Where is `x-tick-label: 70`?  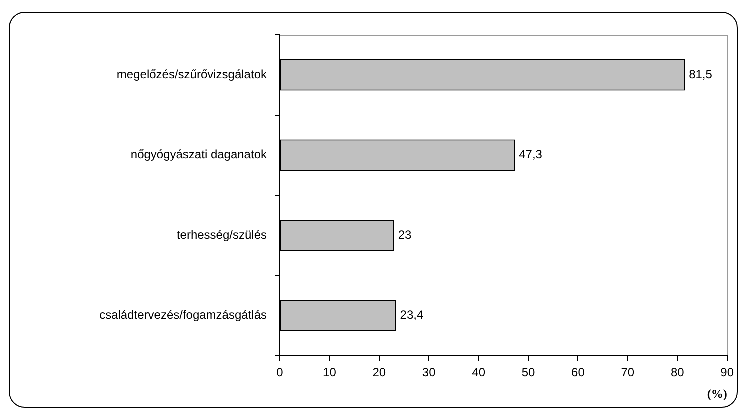 x-tick-label: 70 is located at coordinates (628, 373).